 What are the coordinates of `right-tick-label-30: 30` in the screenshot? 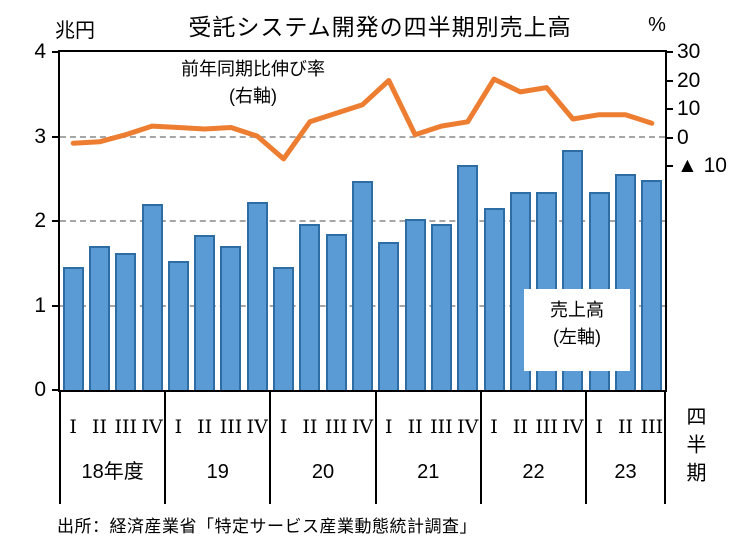 It's located at (689, 51).